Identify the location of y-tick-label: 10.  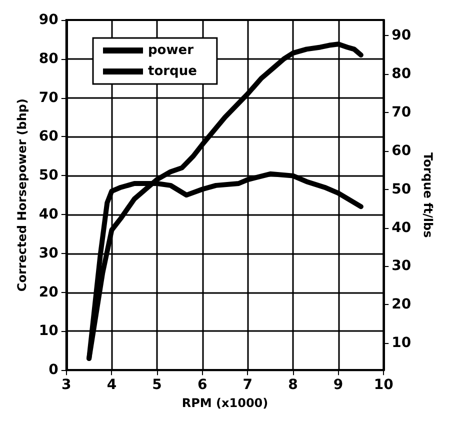
(48, 331).